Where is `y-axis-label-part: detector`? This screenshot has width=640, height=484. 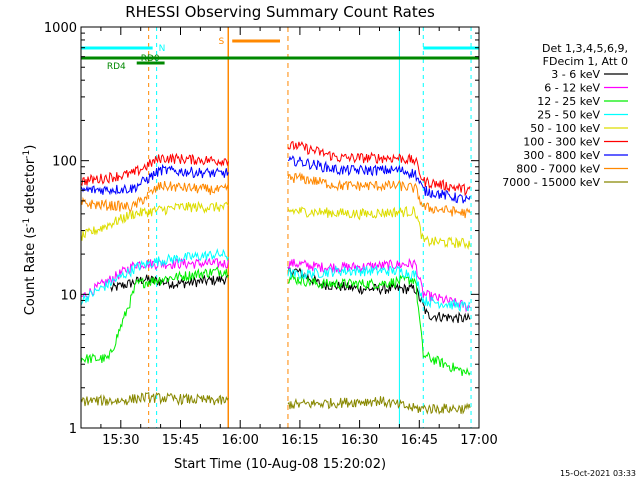
y-axis-label-part: detector is located at coordinates (30, 188).